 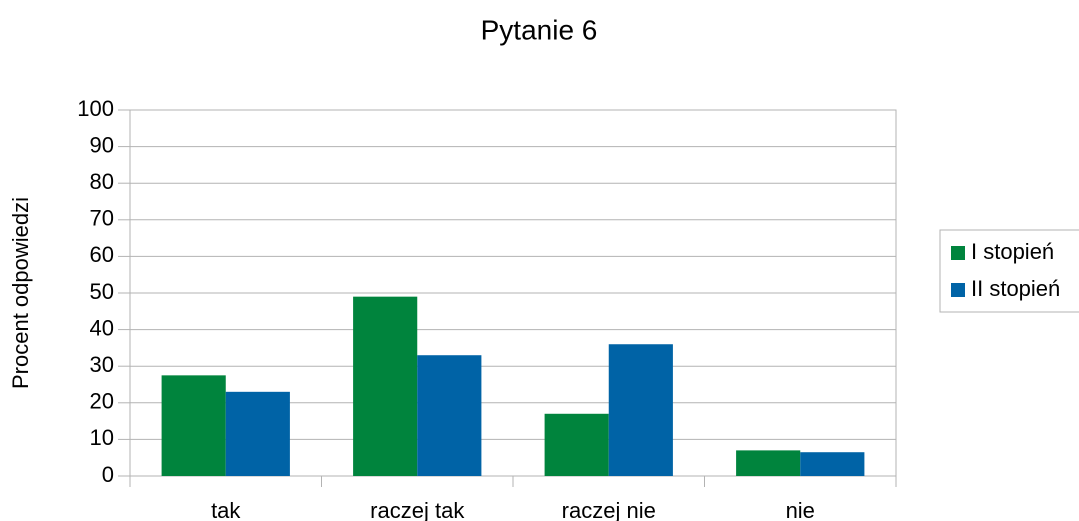 What do you see at coordinates (20, 293) in the screenshot?
I see `y-axis-title: Procent odpowiedzi` at bounding box center [20, 293].